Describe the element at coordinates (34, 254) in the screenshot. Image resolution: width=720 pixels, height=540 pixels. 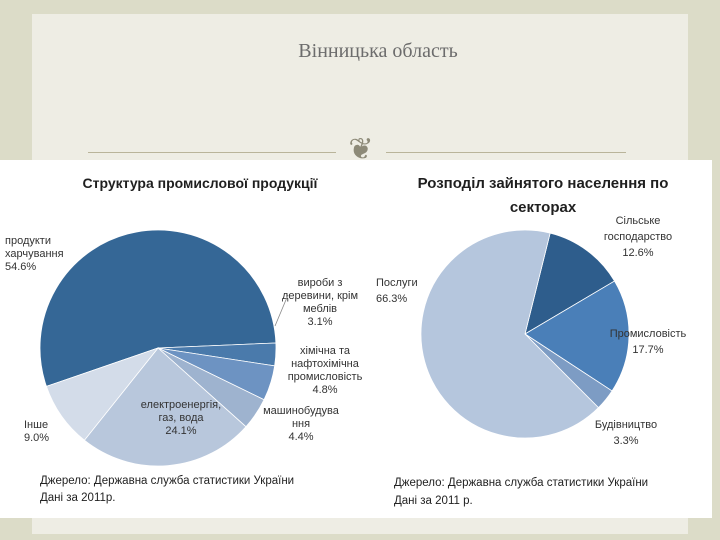
I see `industrial-slice-label-1: продукти харчування 54.6%` at that location.